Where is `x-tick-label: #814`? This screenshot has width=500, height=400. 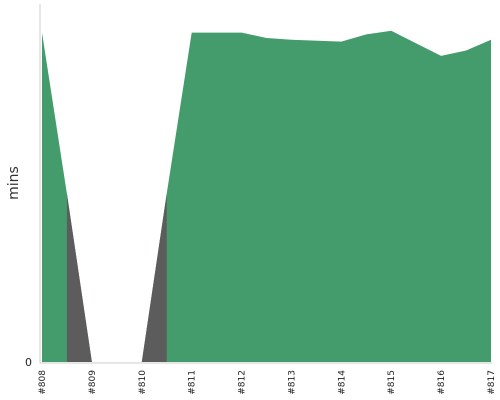
x-tick-label: #814 is located at coordinates (342, 382).